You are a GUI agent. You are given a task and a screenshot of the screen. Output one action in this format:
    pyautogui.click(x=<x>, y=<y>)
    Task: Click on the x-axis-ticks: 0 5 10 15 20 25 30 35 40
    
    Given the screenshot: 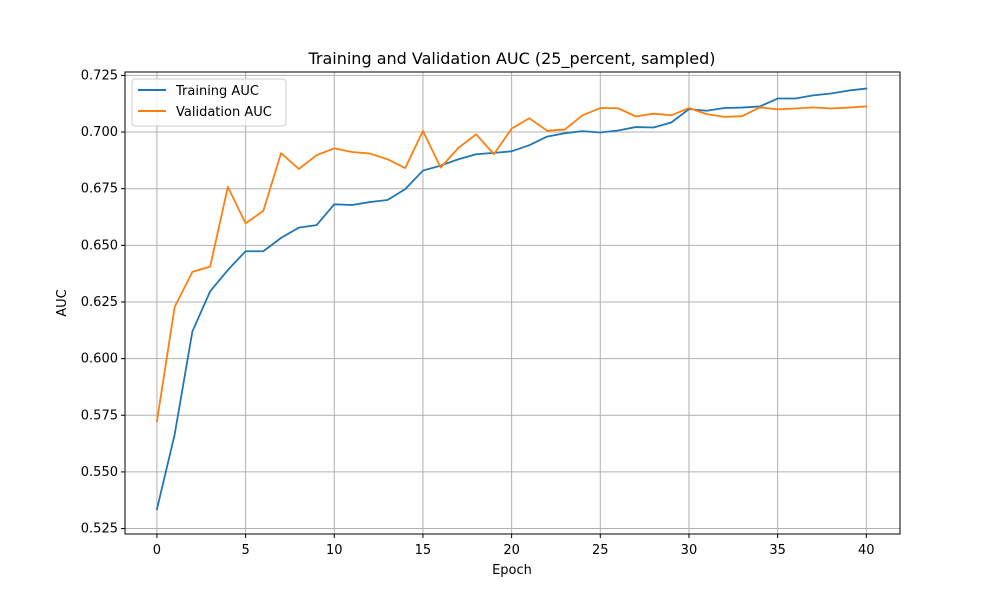 What is the action you would take?
    pyautogui.click(x=514, y=546)
    